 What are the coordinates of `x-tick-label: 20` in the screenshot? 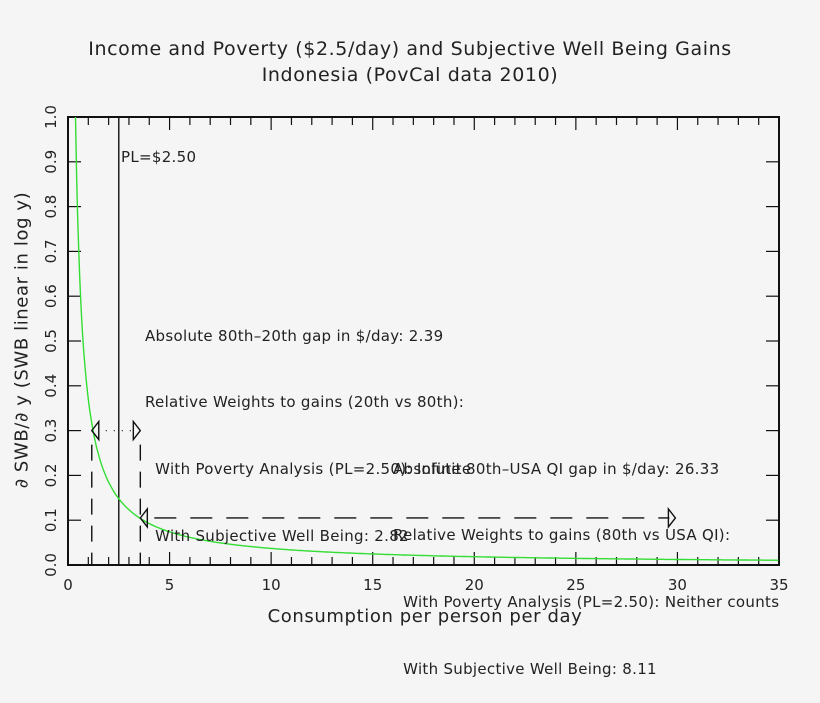 It's located at (474, 585).